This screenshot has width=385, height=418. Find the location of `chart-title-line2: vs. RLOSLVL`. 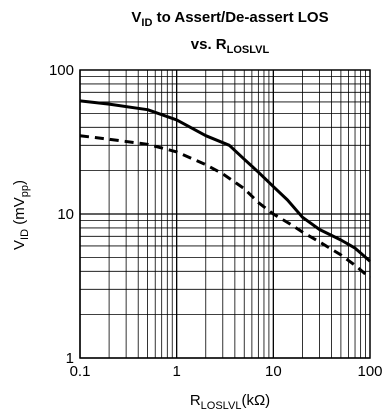

chart-title-line2: vs. RLOSLVL is located at coordinates (230, 46).